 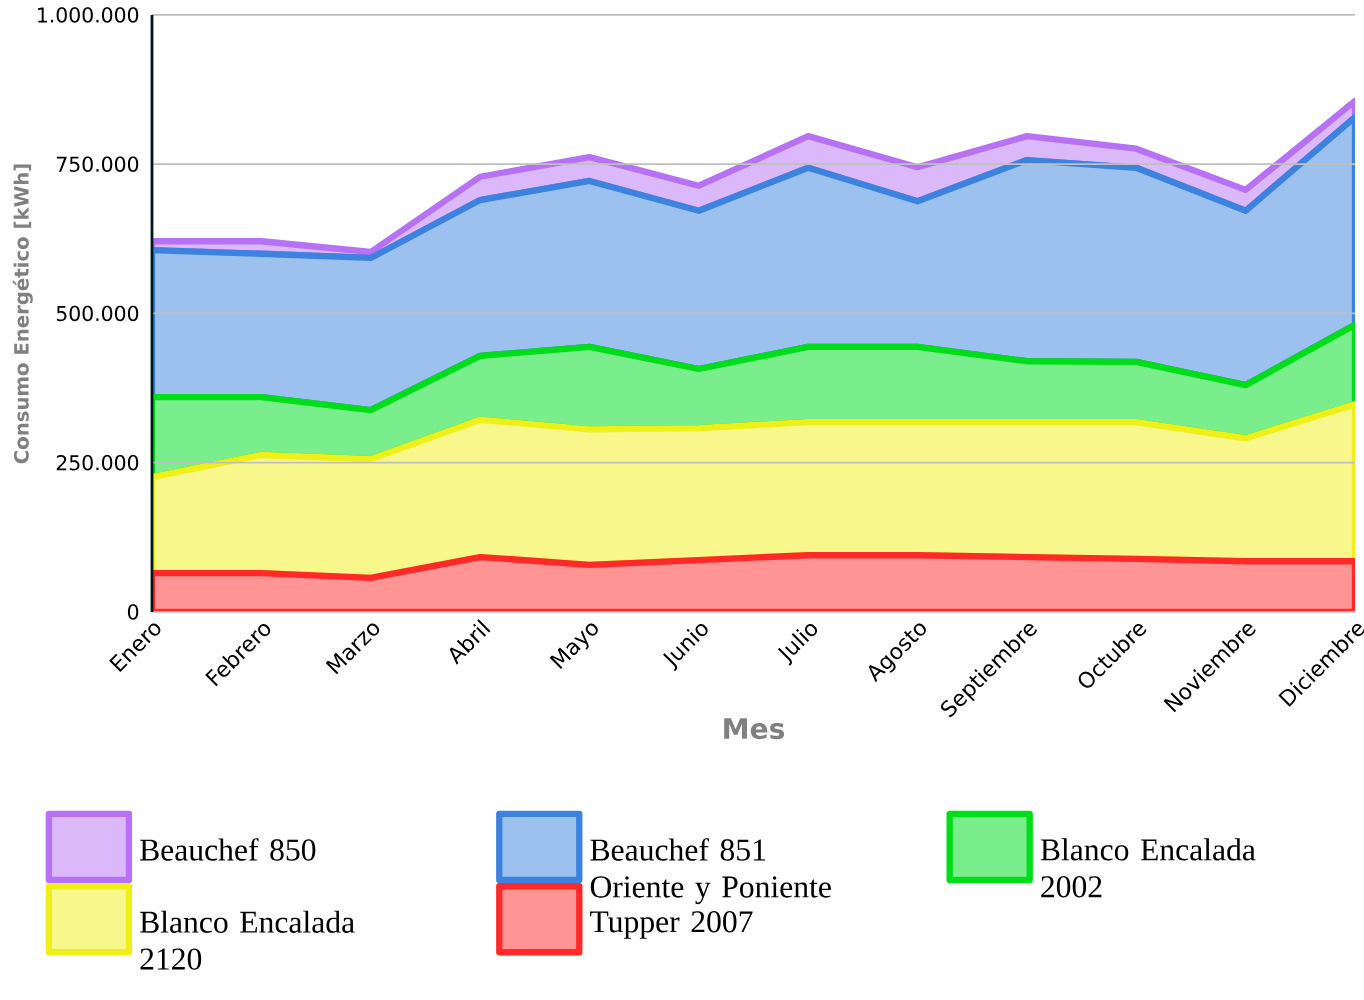 I want to click on legend-label: Blanco Encalada 2002, so click(x=1148, y=868).